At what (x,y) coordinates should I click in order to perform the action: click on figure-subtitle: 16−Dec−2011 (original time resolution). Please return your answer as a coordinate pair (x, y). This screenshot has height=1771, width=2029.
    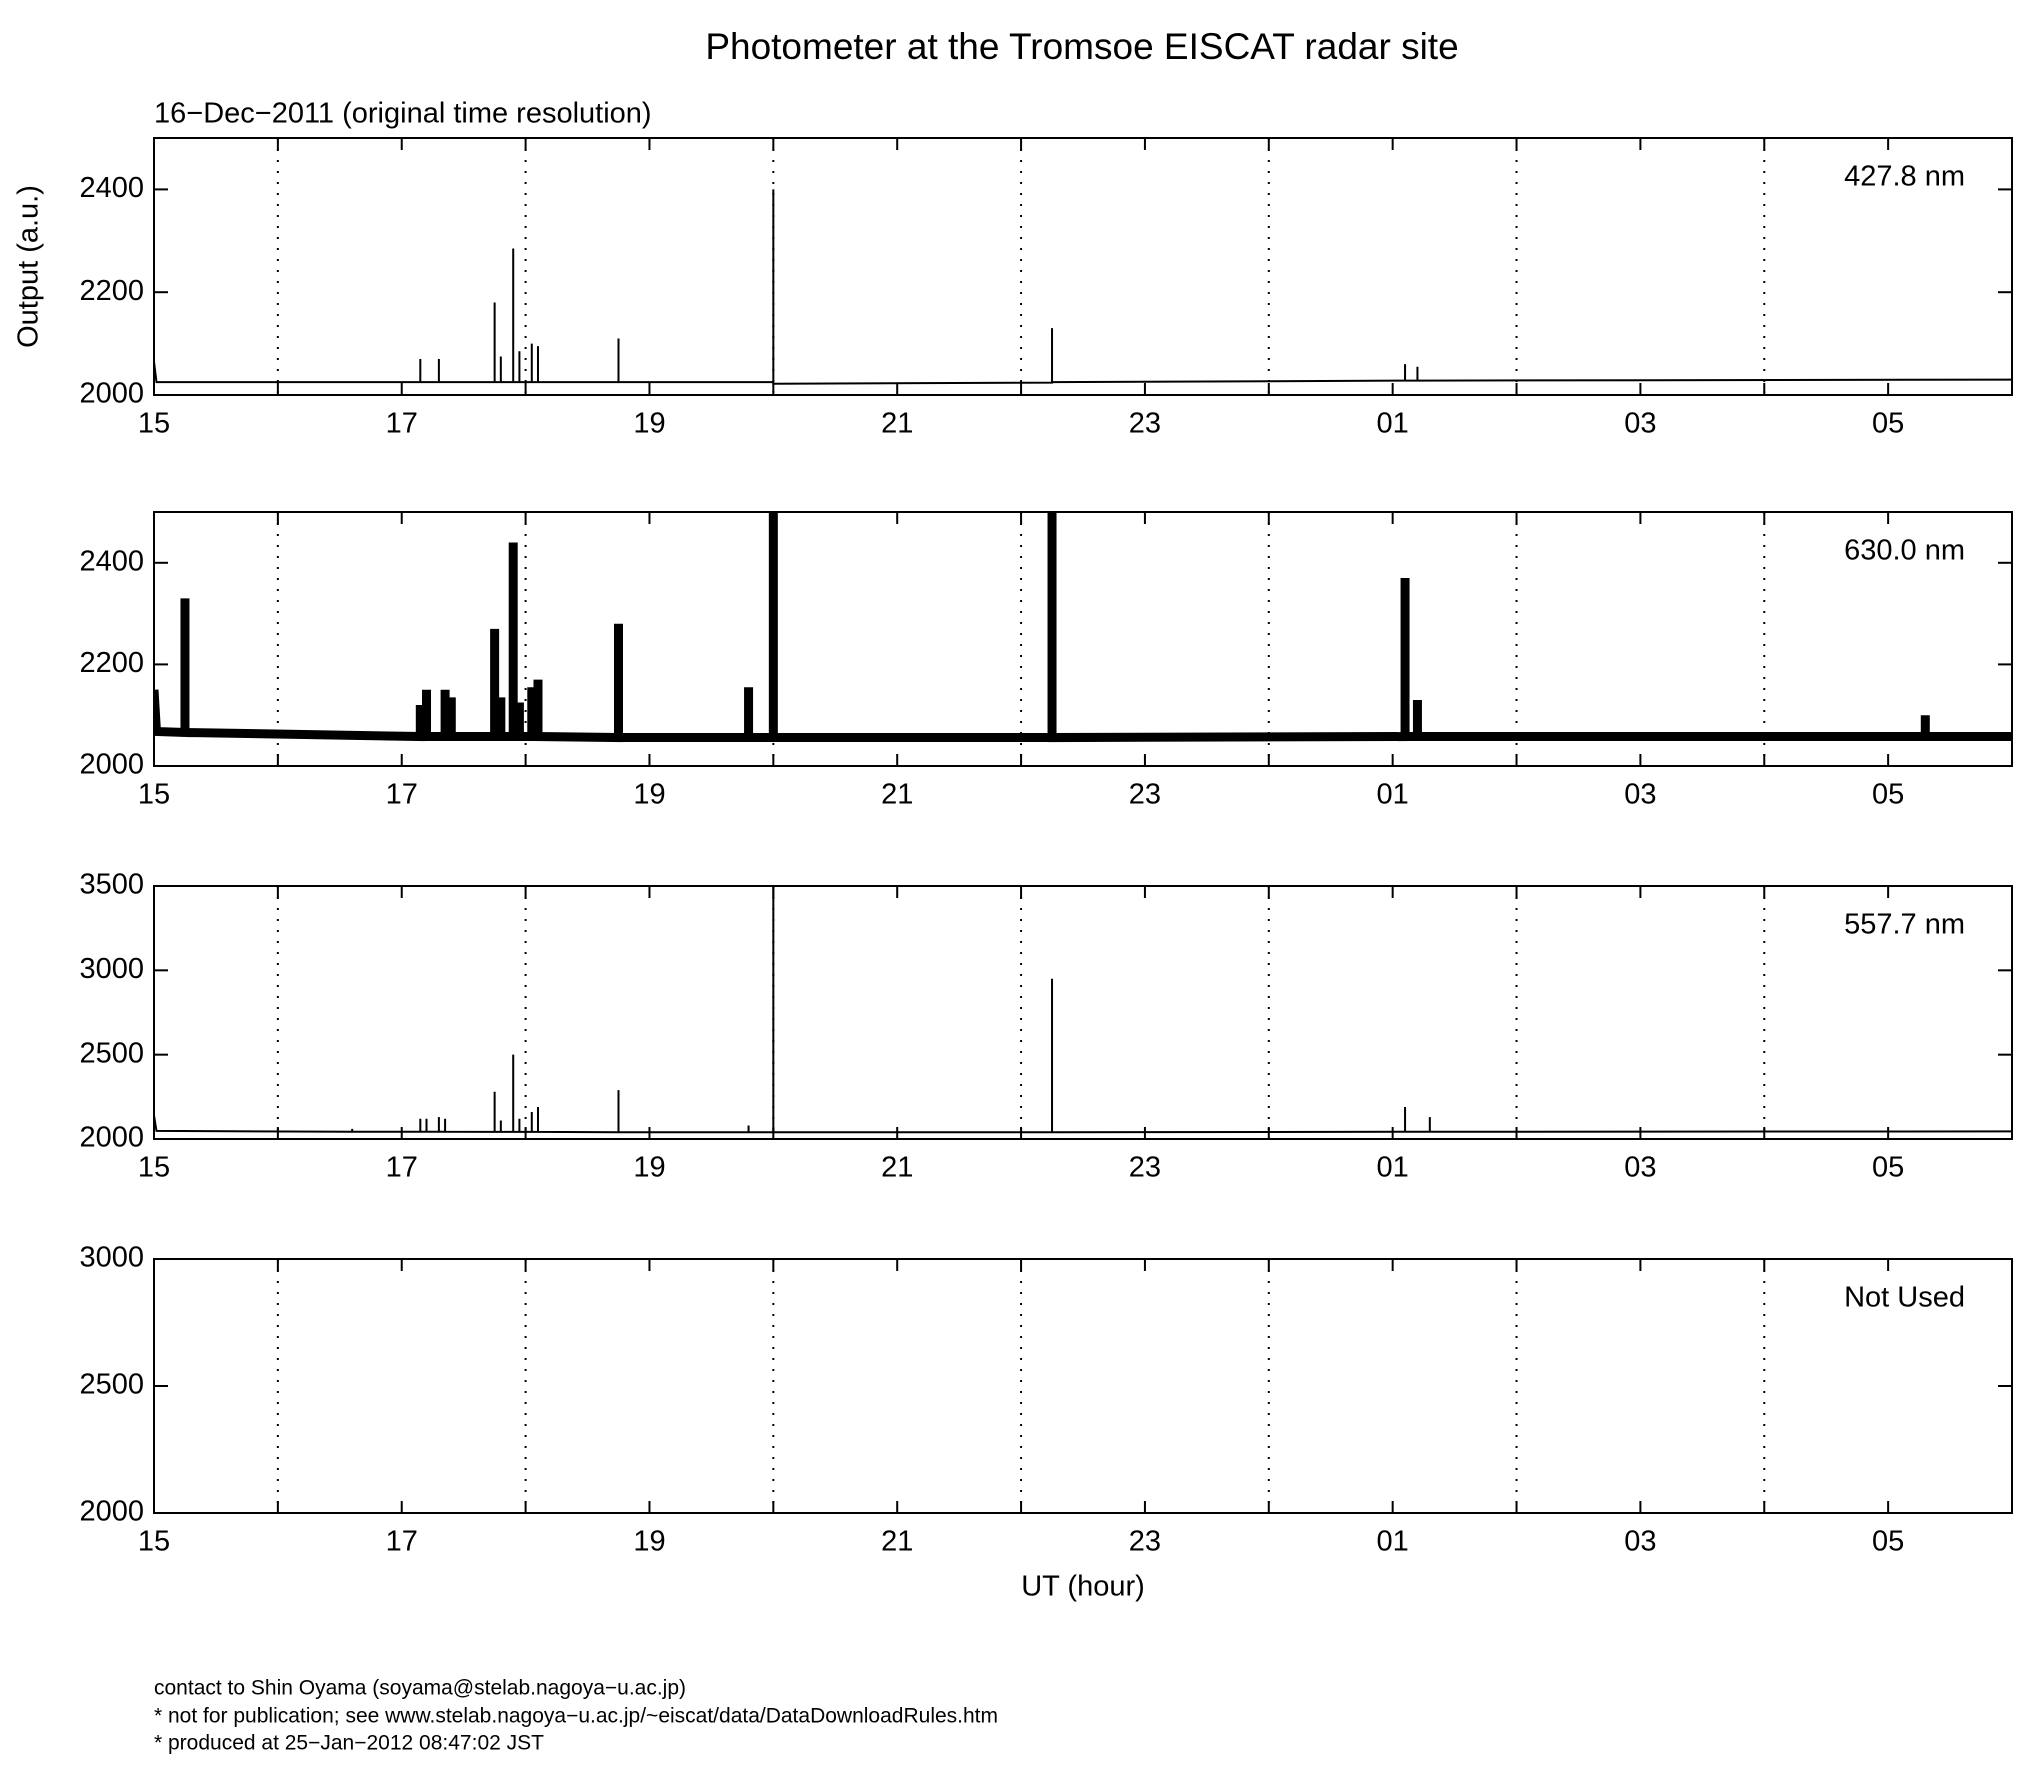
    Looking at the image, I should click on (403, 114).